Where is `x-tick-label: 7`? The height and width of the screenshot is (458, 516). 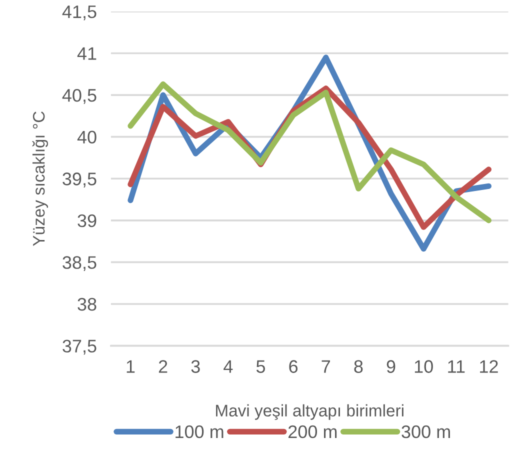 x-tick-label: 7 is located at coordinates (326, 366).